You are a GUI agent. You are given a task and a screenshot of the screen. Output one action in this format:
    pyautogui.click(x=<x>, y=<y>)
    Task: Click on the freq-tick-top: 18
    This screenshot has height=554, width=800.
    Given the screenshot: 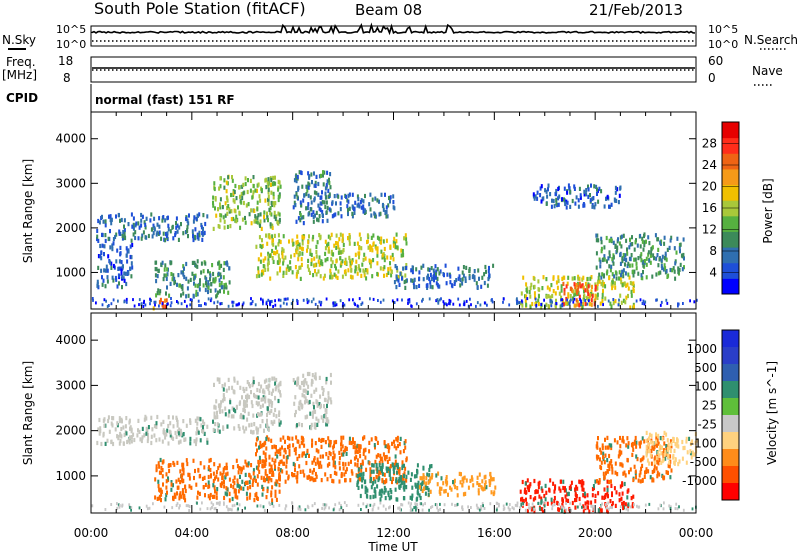 What is the action you would take?
    pyautogui.click(x=65, y=61)
    